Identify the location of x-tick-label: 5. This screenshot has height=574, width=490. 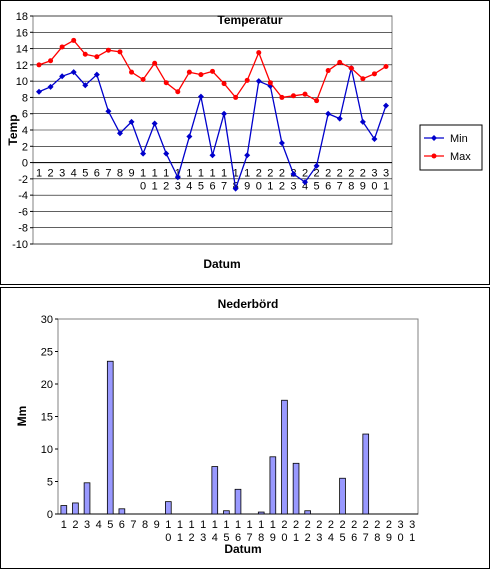
(110, 525).